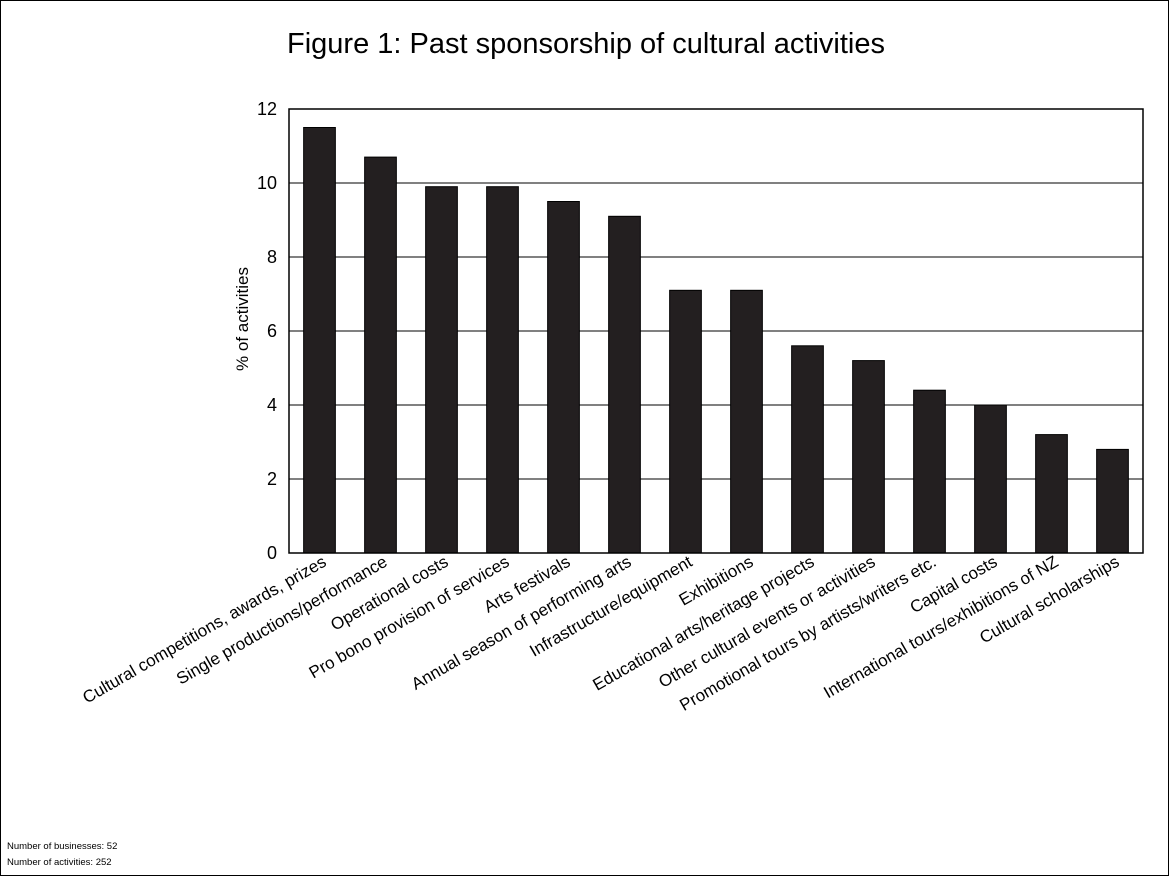 The height and width of the screenshot is (876, 1169). What do you see at coordinates (59, 862) in the screenshot?
I see `note-number-of-activities: Number of activities: 252` at bounding box center [59, 862].